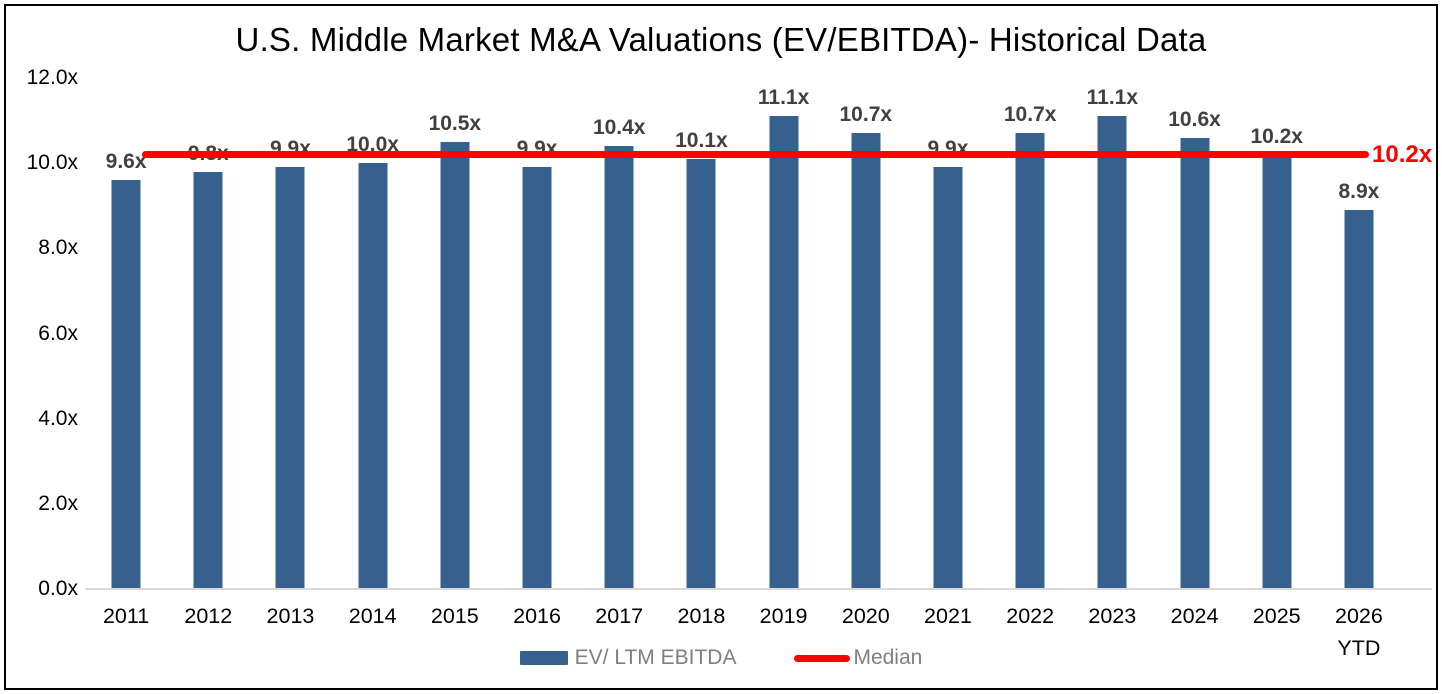  I want to click on x-axis-label: 2026 YTD, so click(1358, 632).